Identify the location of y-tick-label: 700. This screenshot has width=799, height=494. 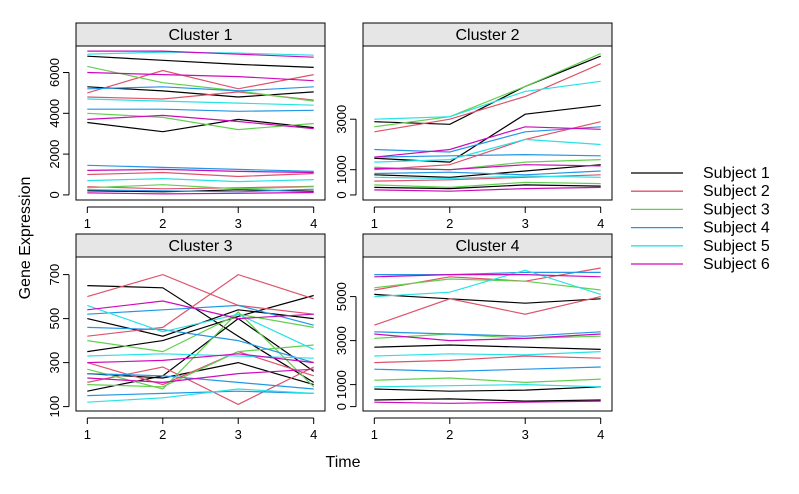
(54, 275).